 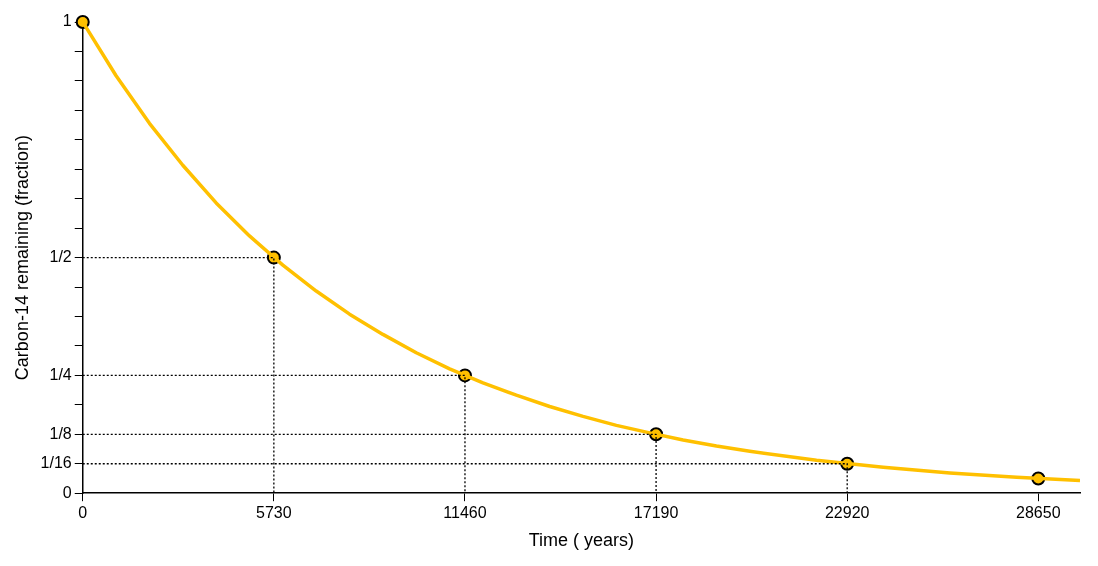 What do you see at coordinates (60, 374) in the screenshot?
I see `y-tick-label: 1/4` at bounding box center [60, 374].